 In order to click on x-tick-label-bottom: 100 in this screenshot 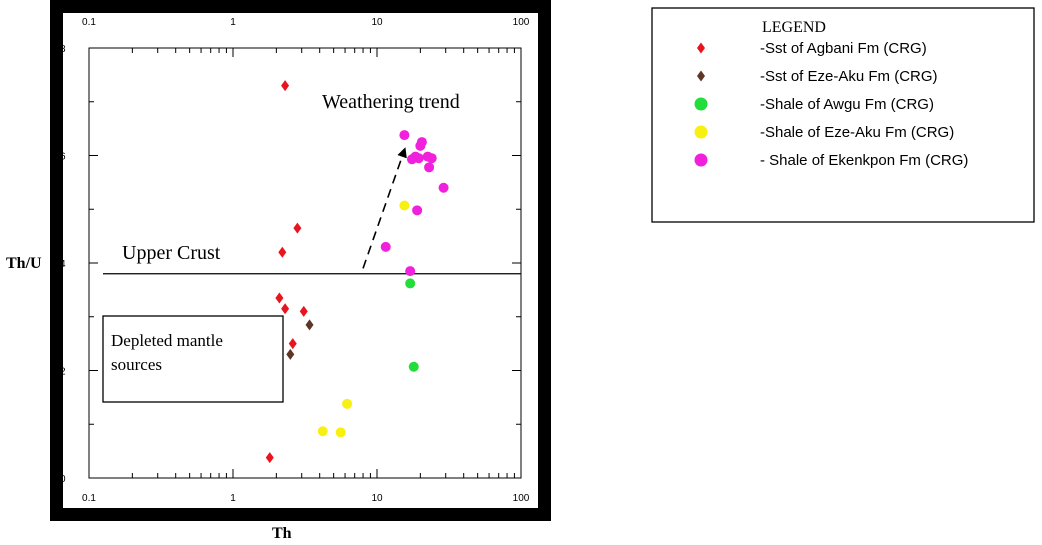, I will do `click(521, 498)`.